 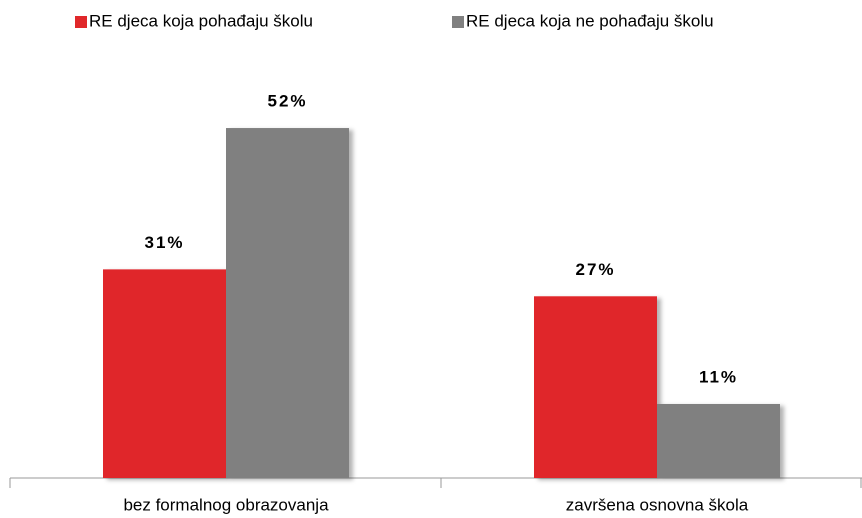 What do you see at coordinates (718, 376) in the screenshot?
I see `value-label: 11%` at bounding box center [718, 376].